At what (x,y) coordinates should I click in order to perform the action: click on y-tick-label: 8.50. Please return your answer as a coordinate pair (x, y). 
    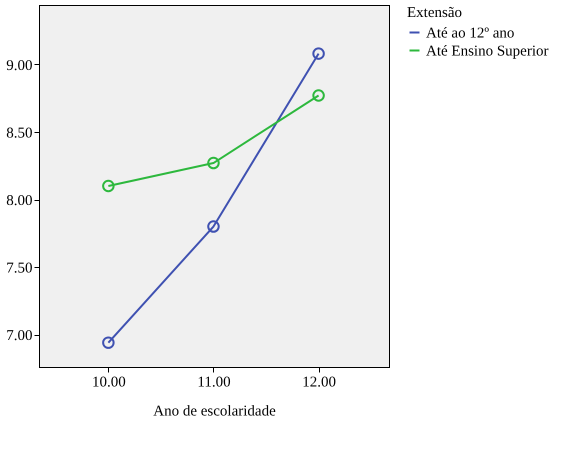
    Looking at the image, I should click on (19, 133).